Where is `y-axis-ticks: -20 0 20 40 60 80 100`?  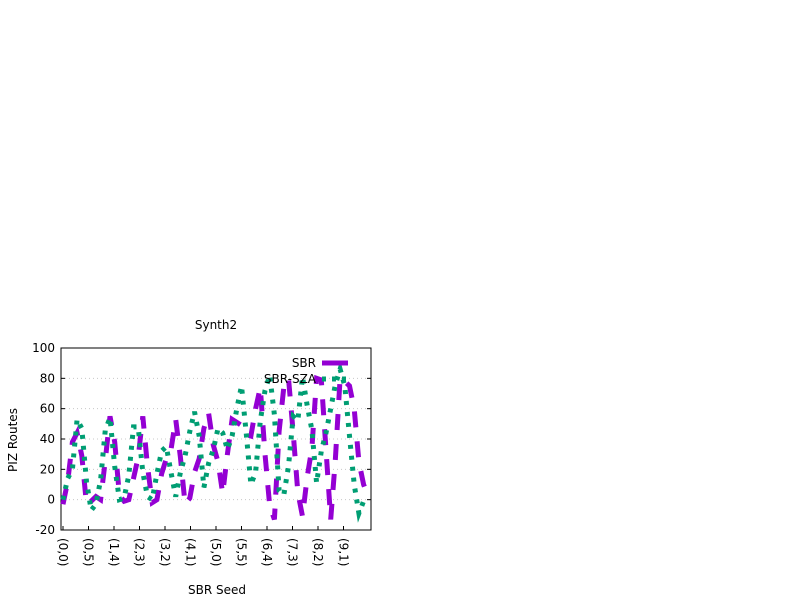
y-axis-ticks: -20 0 20 40 60 80 100 is located at coordinates (201, 439).